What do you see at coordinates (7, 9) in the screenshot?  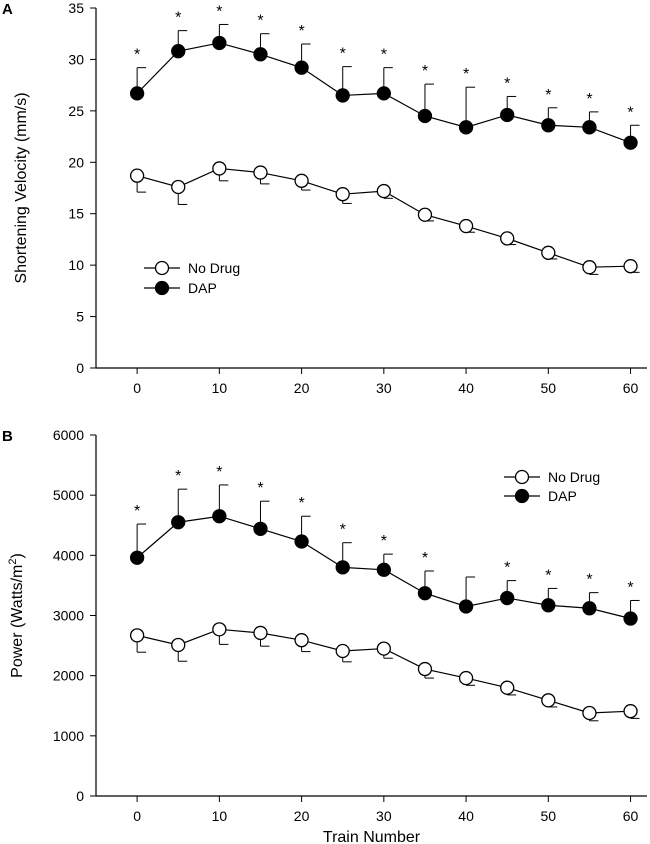 I see `panel-label: A` at bounding box center [7, 9].